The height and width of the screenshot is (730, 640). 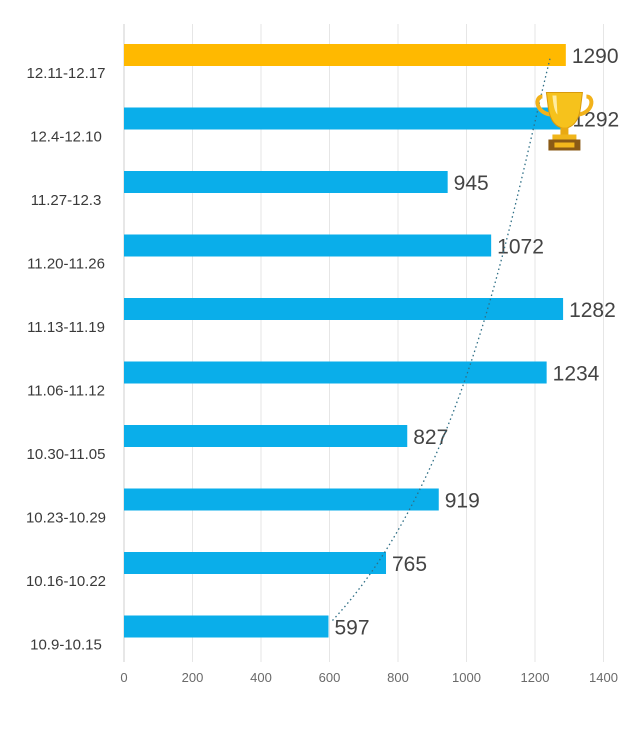 I want to click on category-label: 10.23-10.29, so click(x=66, y=518).